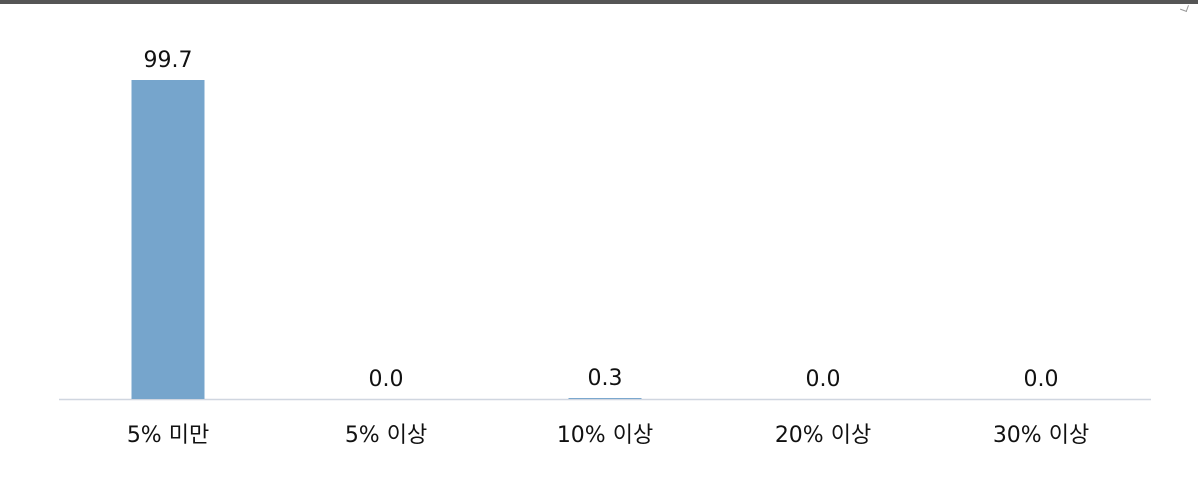  Describe the element at coordinates (605, 378) in the screenshot. I see `value-label-2: 0.3` at that location.